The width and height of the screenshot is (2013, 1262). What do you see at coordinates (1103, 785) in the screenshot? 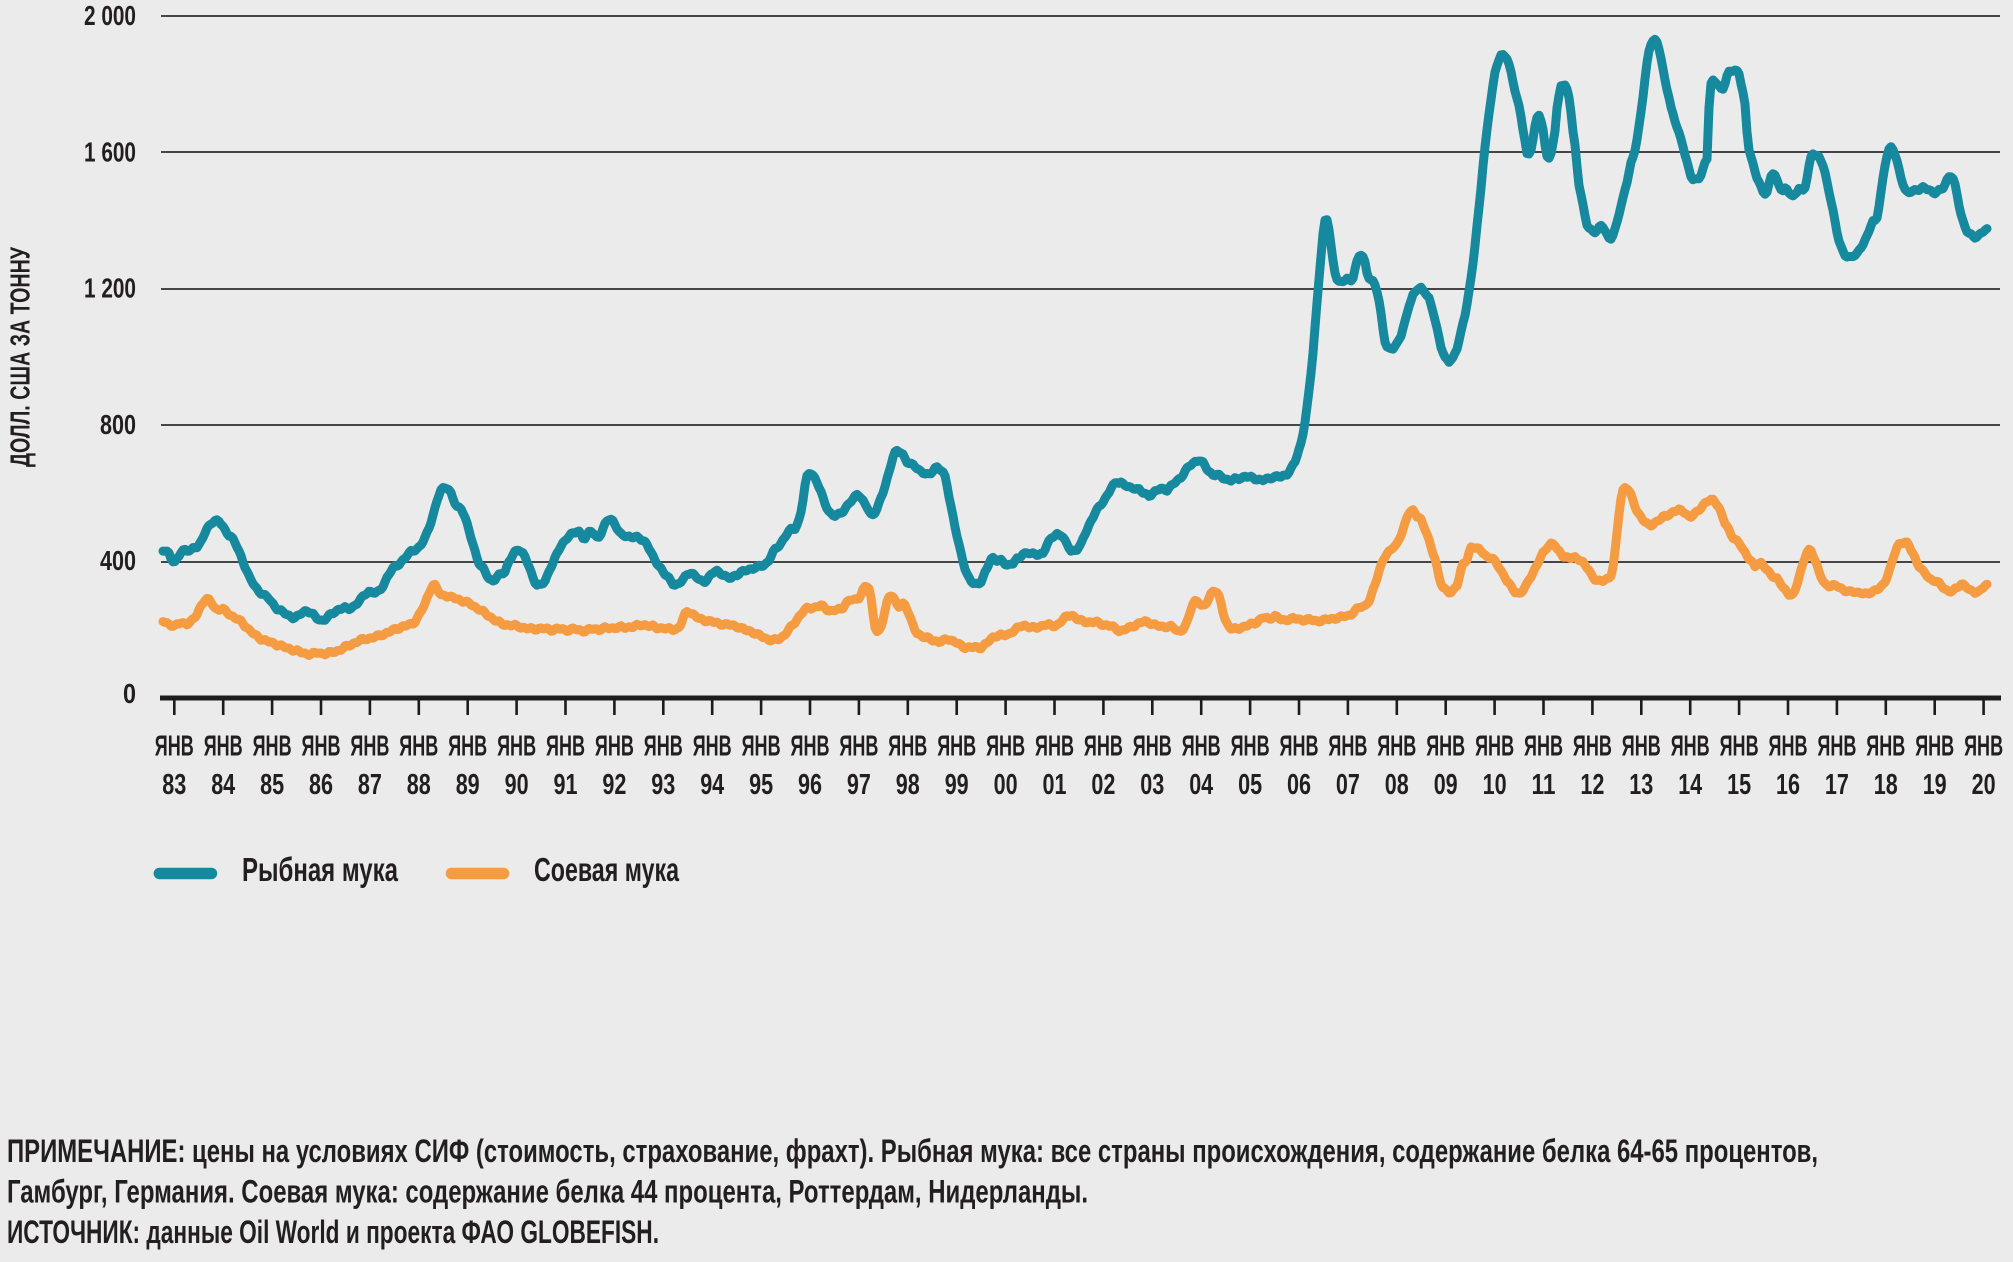
I see `svg-text: 02` at bounding box center [1103, 785].